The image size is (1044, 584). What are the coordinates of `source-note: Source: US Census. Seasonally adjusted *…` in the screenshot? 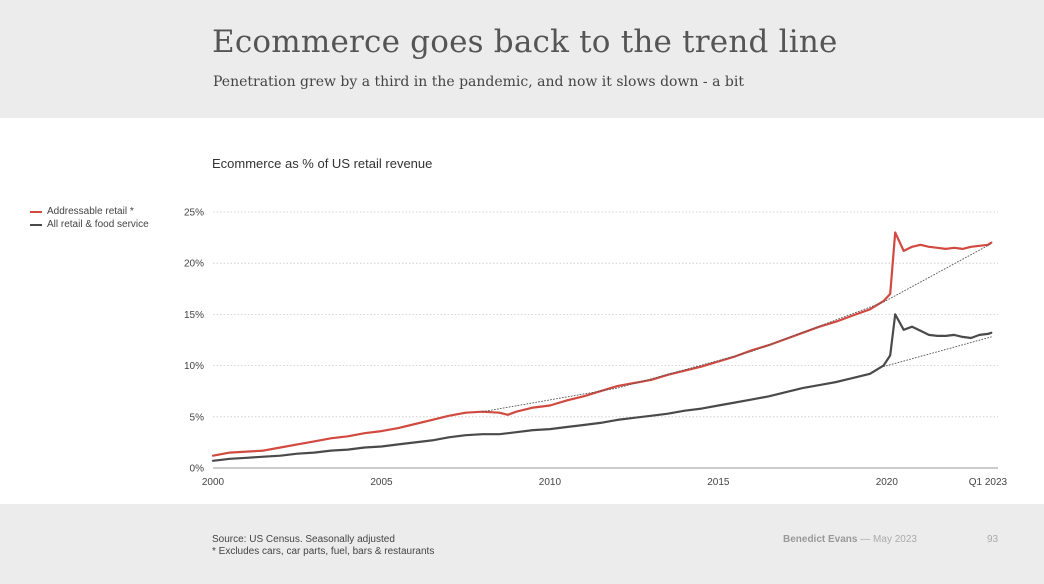 It's located at (323, 546).